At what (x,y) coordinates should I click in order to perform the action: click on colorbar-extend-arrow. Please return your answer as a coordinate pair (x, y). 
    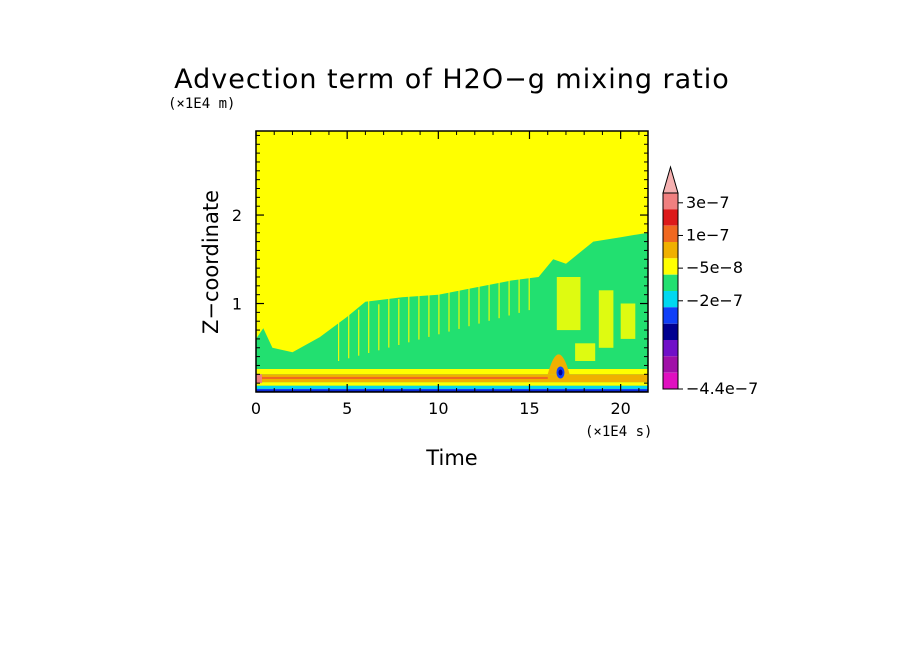
    Looking at the image, I should click on (670, 179).